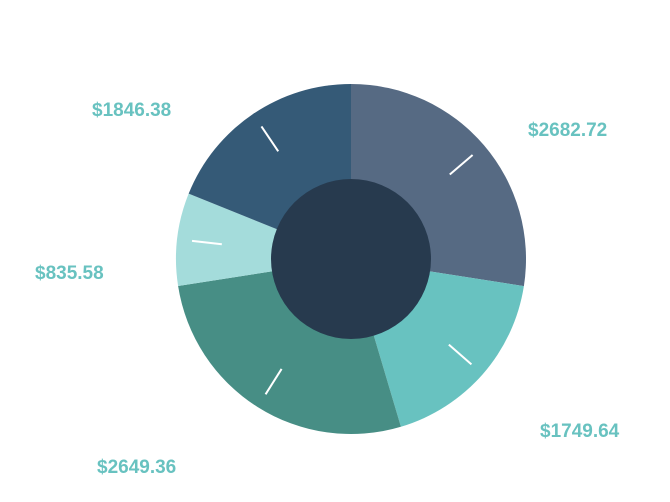 Image resolution: width=670 pixels, height=502 pixels. What do you see at coordinates (351, 259) in the screenshot?
I see `donut-center-hole` at bounding box center [351, 259].